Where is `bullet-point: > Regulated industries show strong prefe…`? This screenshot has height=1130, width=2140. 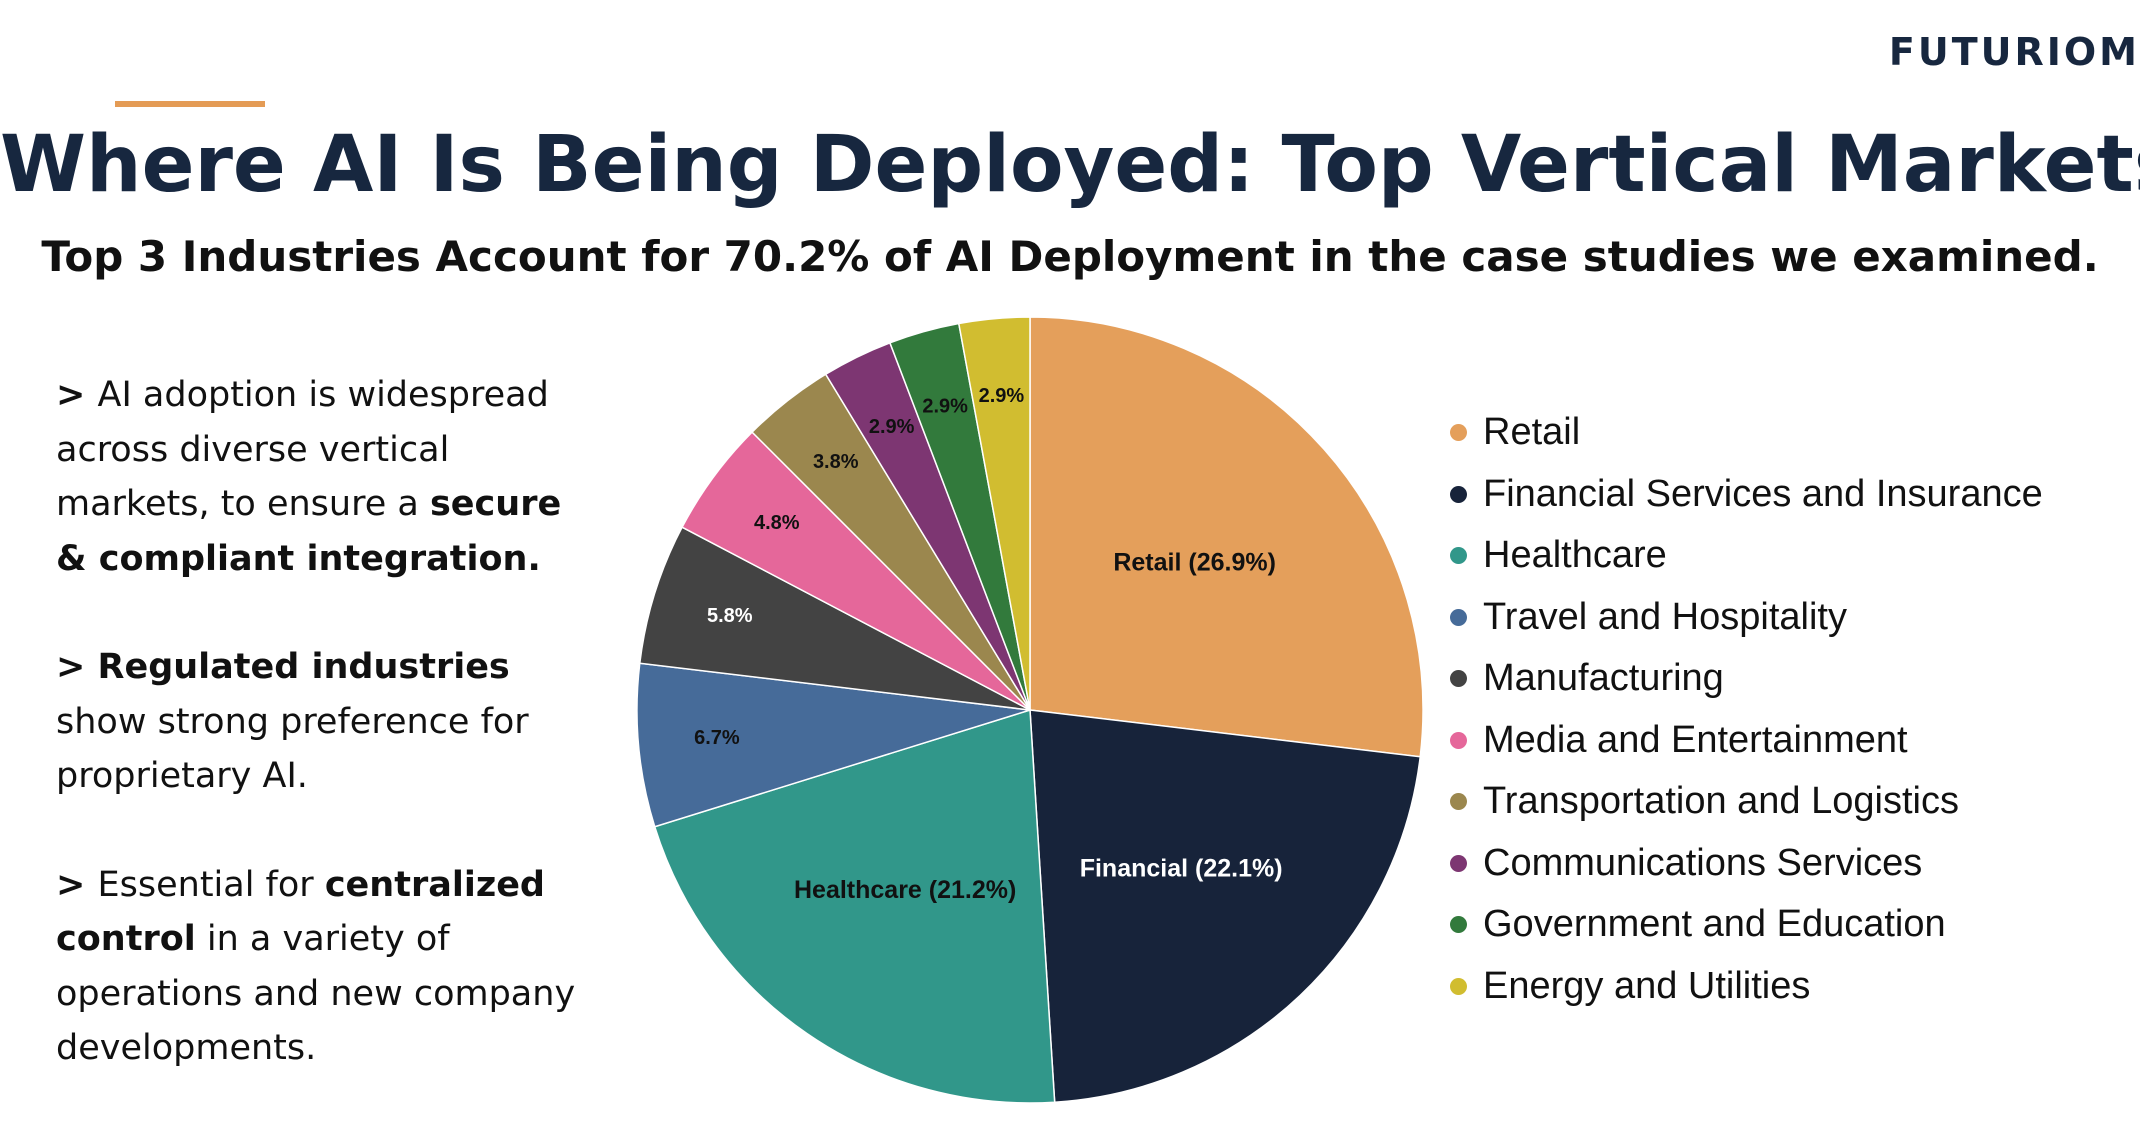
bullet-point: > Regulated industries show strong prefe… is located at coordinates (326, 722).